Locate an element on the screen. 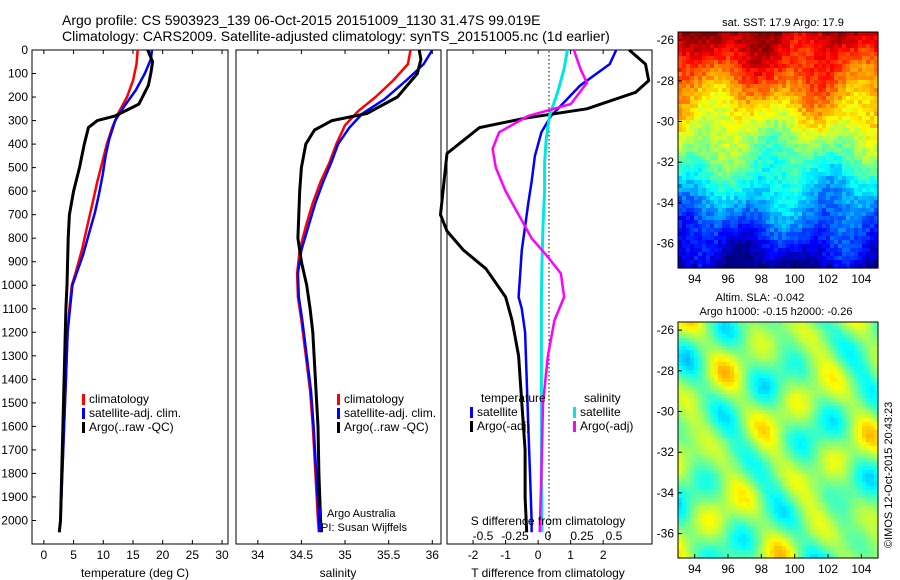 Image resolution: width=900 pixels, height=580 pixels. legend-swatch is located at coordinates (338, 399).